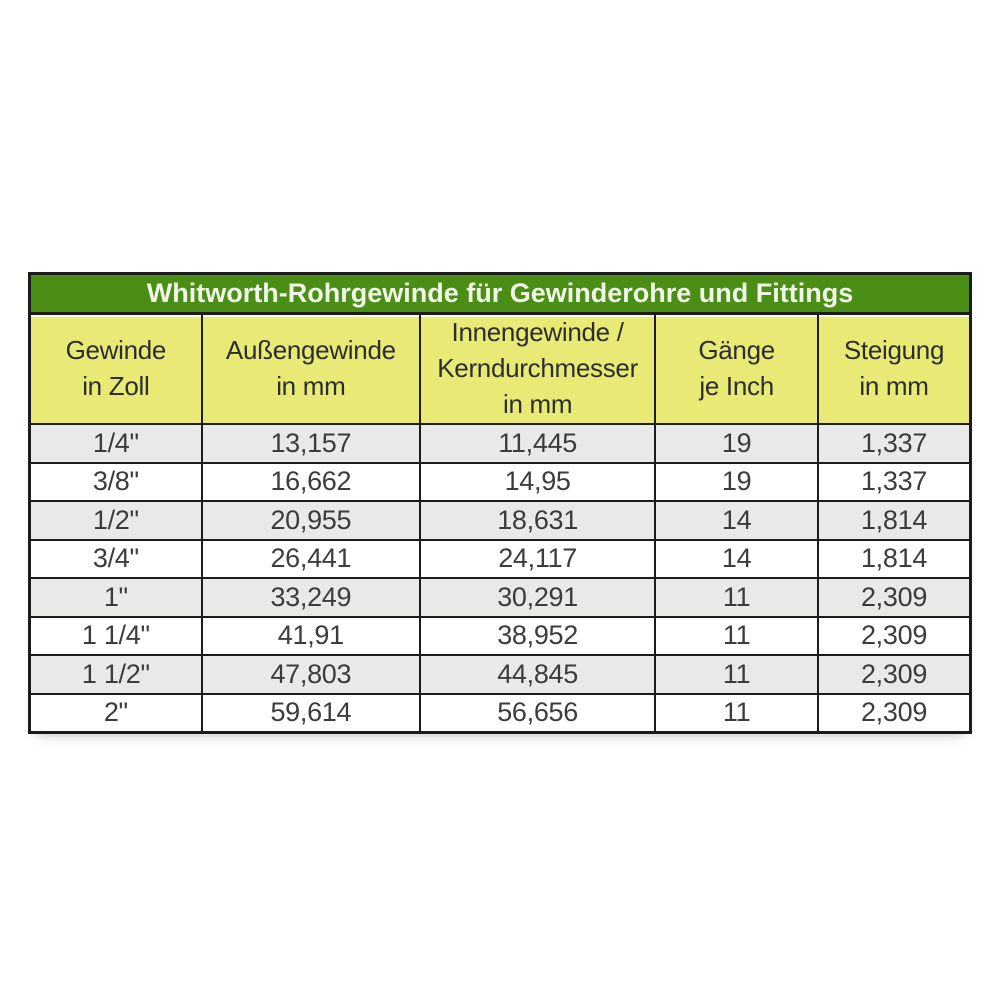 This screenshot has width=1000, height=1000. What do you see at coordinates (115, 597) in the screenshot?
I see `cell-gewinde: 1"` at bounding box center [115, 597].